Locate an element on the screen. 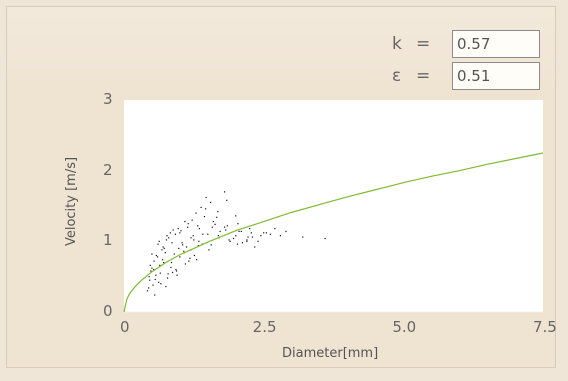  epsilon-input: 0.51 is located at coordinates (496, 76).